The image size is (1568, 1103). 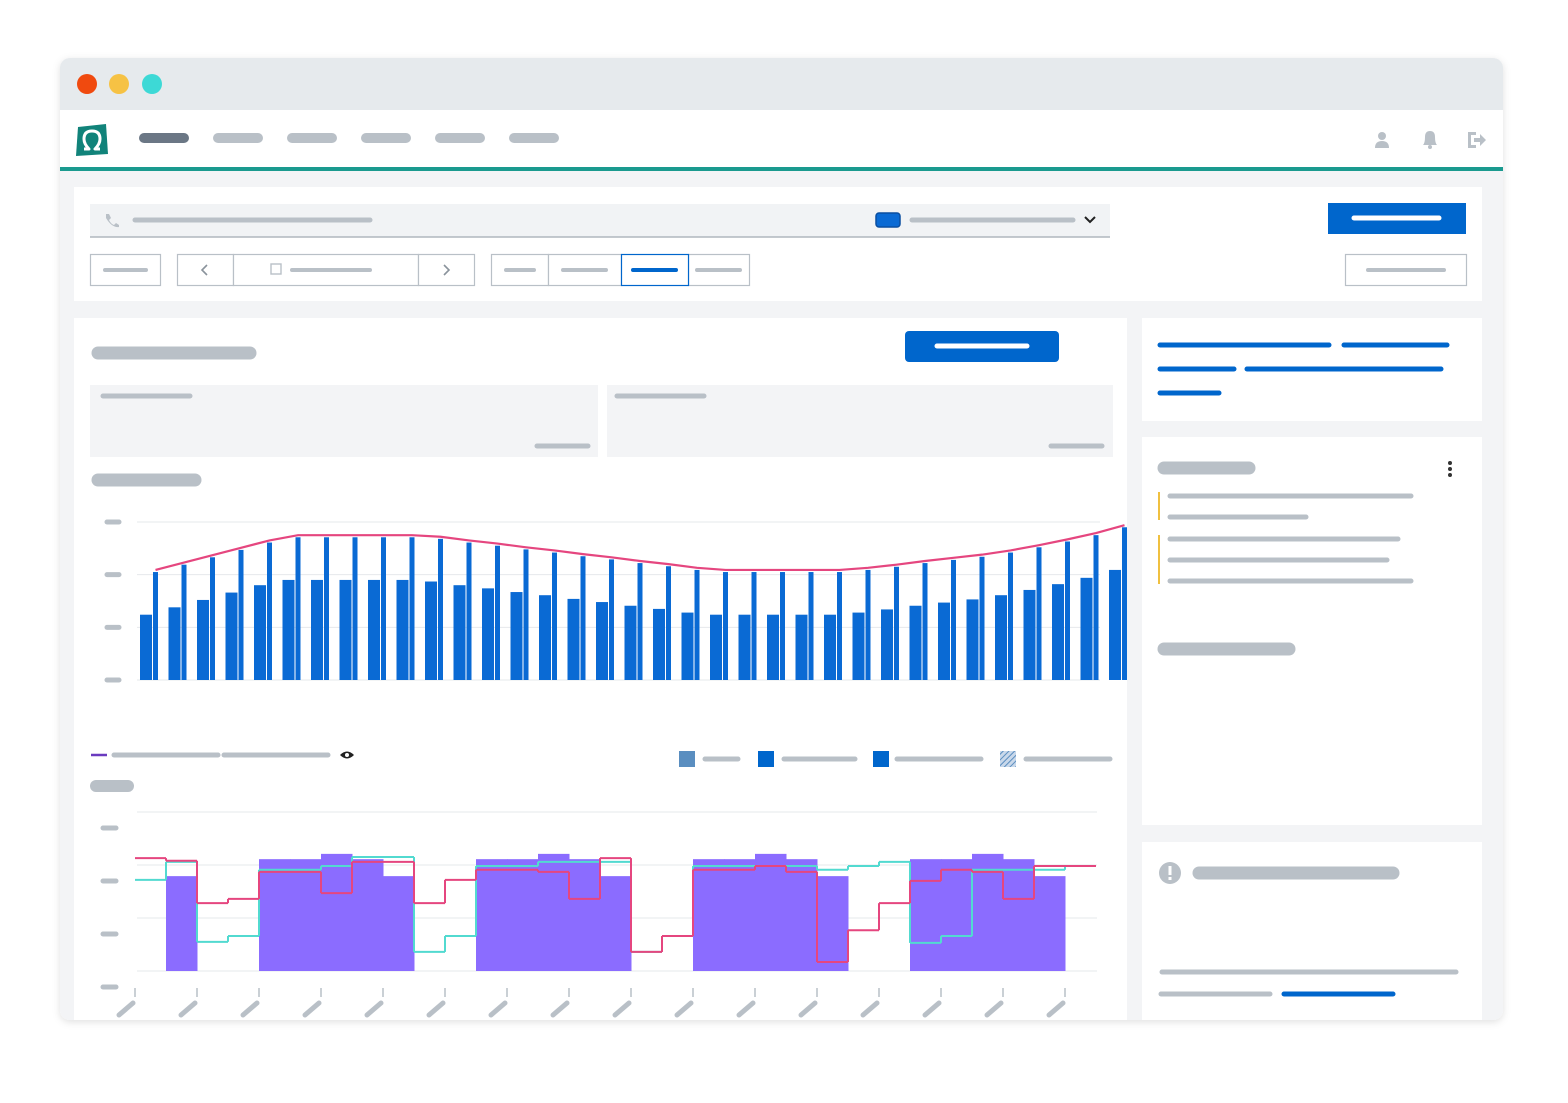 I want to click on logout-icon, so click(x=1477, y=140).